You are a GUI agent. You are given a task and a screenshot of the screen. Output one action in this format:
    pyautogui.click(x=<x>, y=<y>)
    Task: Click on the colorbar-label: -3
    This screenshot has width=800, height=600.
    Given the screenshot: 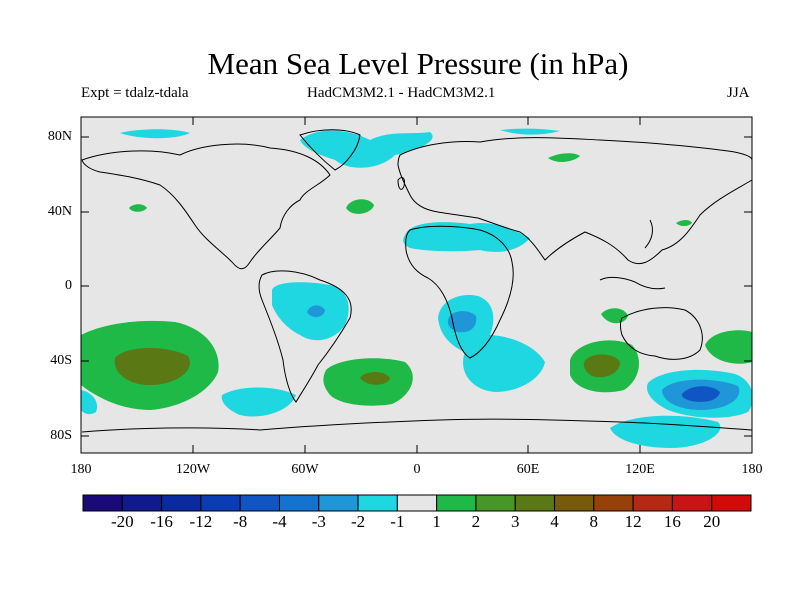 What is the action you would take?
    pyautogui.click(x=318, y=521)
    